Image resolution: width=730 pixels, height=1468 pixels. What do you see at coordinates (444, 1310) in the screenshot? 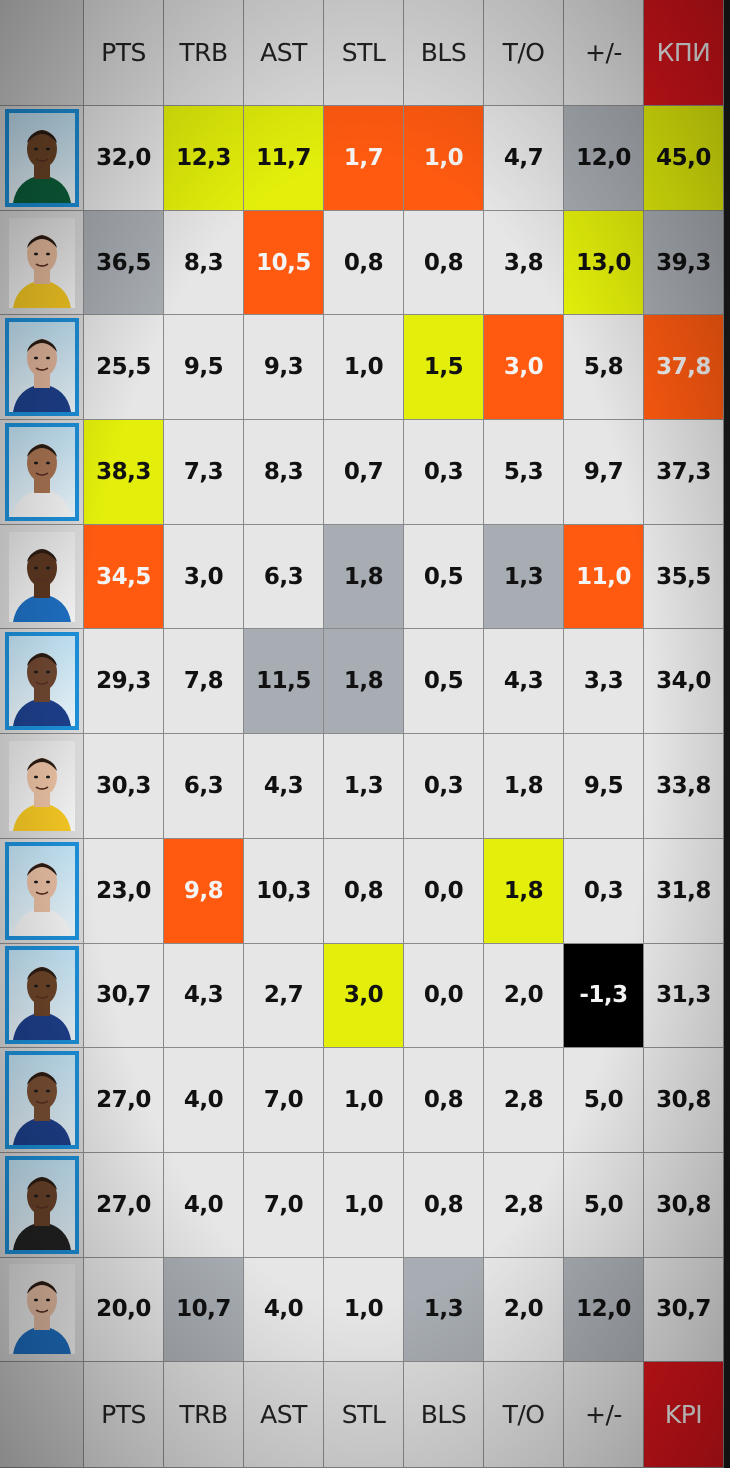
I see `stat-cell-bls: 1,3` at bounding box center [444, 1310].